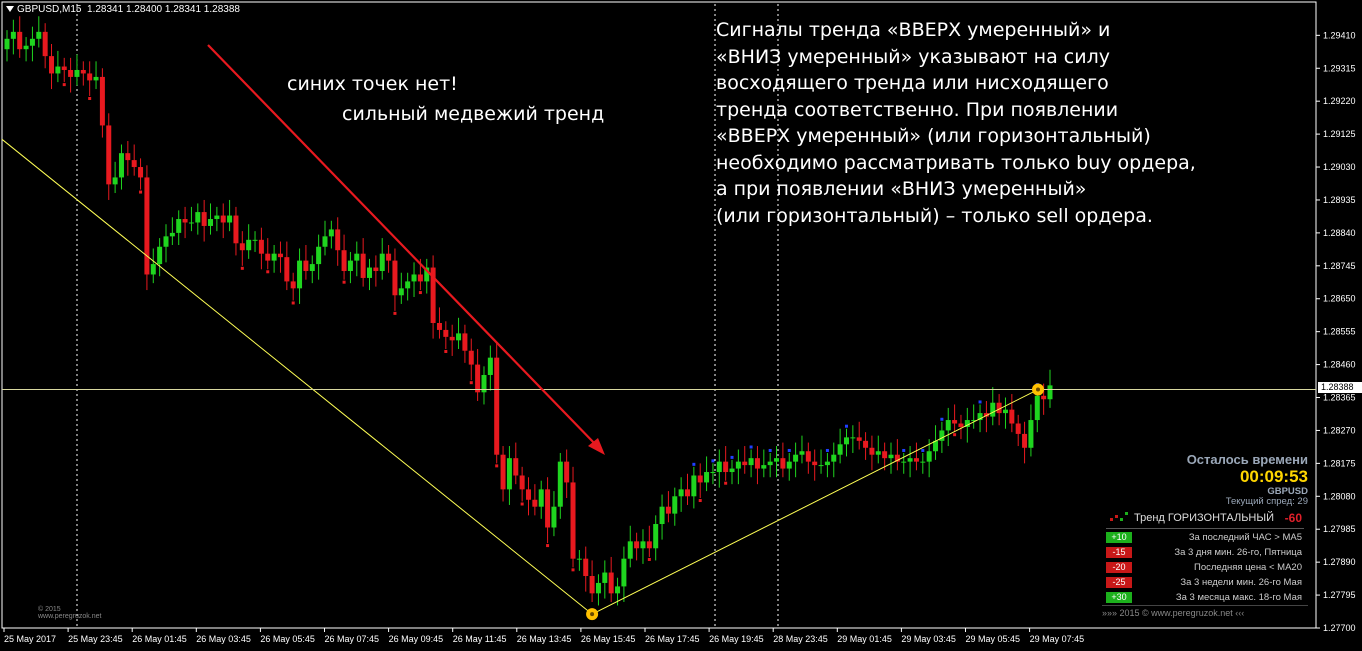 This screenshot has width=1362, height=651. What do you see at coordinates (473, 114) in the screenshot?
I see `note-bear-trend: сильный медвежий тренд` at bounding box center [473, 114].